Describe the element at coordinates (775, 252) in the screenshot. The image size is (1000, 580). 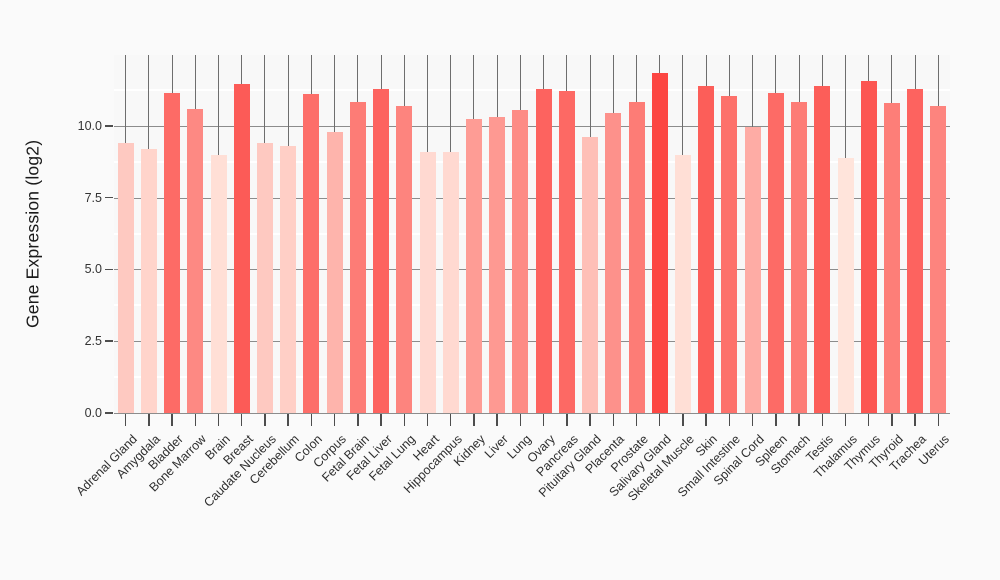
I see `bar-spleen` at that location.